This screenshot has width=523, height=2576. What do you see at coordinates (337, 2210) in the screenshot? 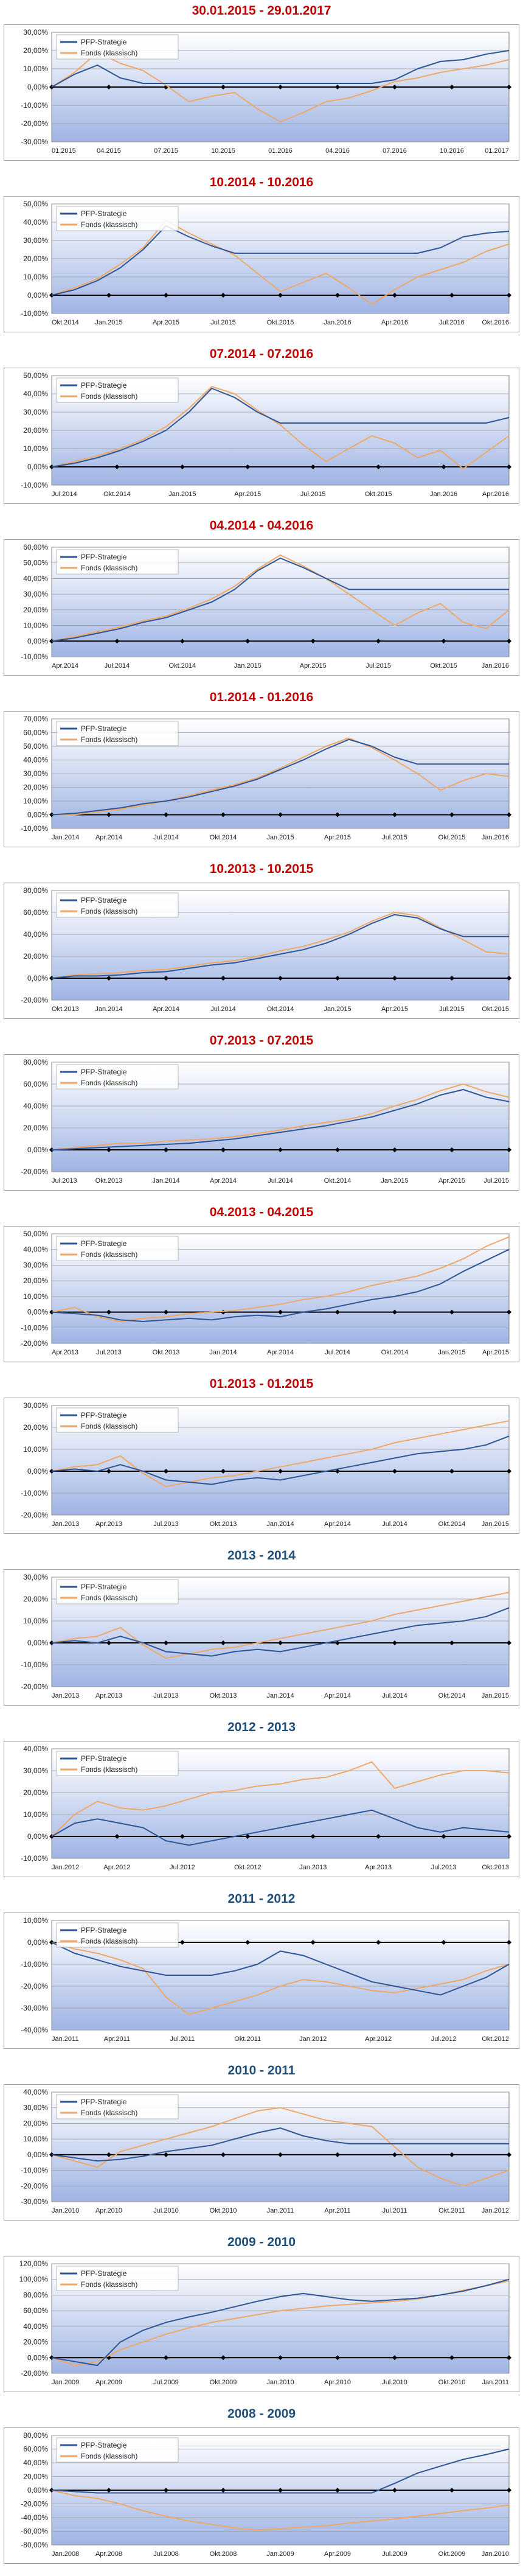
I see `x-tick-label: Apr.2011` at bounding box center [337, 2210].